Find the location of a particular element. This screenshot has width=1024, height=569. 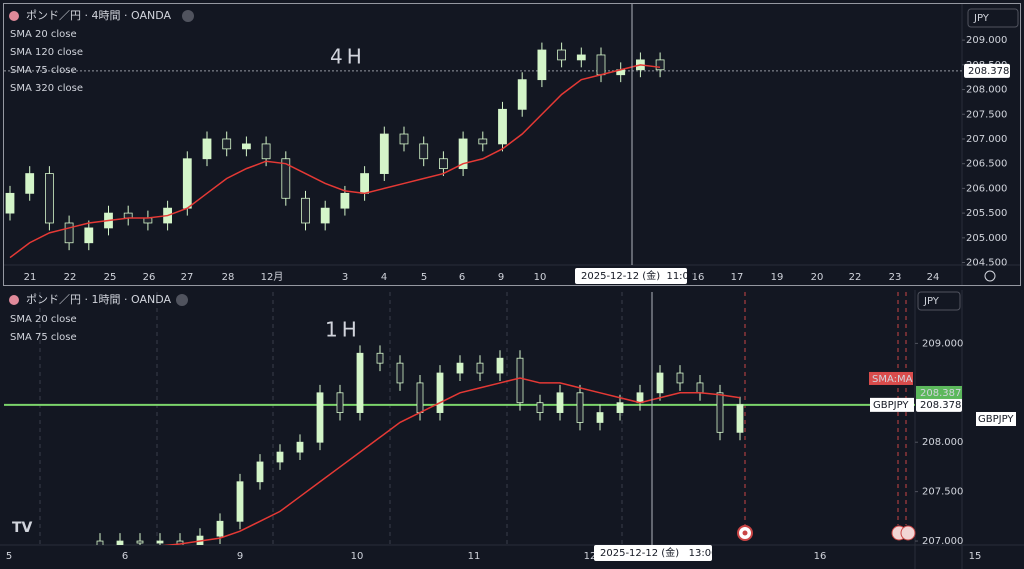

x-tick-label: 11 is located at coordinates (474, 556).